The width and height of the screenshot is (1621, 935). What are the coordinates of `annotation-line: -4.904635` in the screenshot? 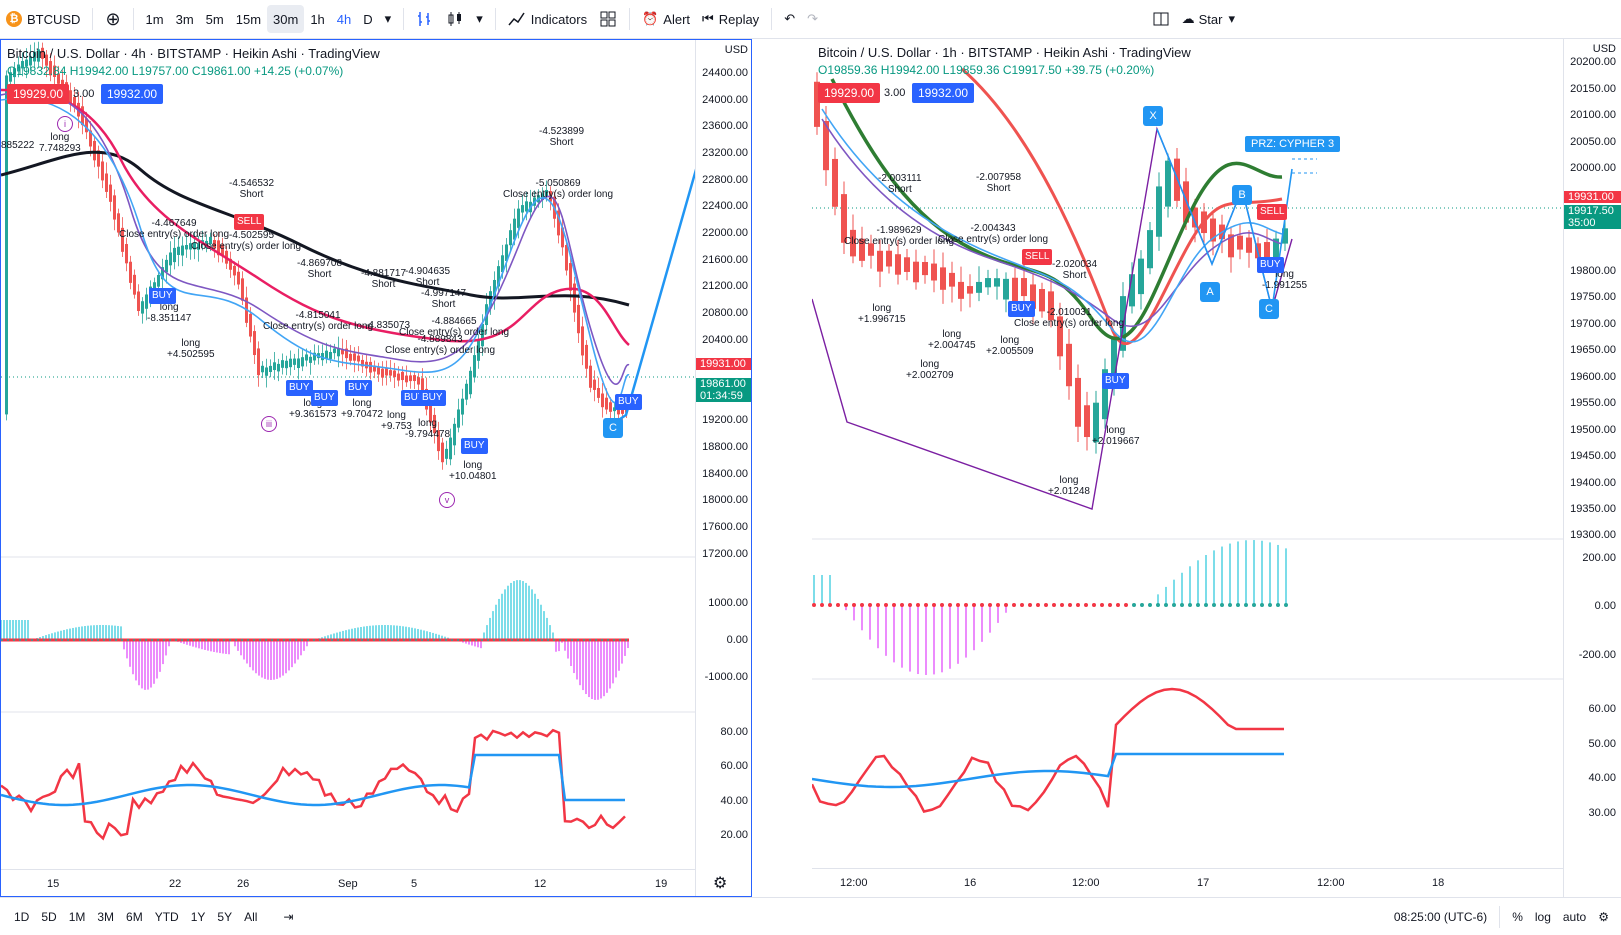 It's located at (428, 271).